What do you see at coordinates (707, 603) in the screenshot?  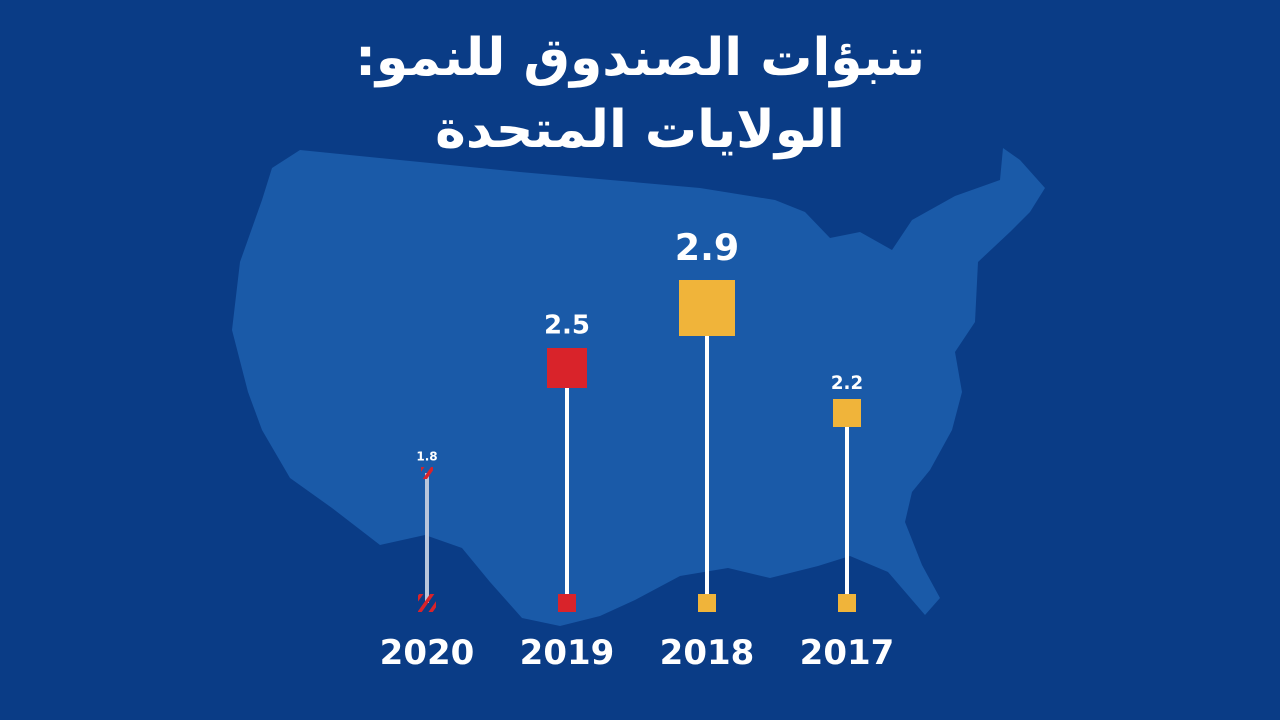 I see `base-marker-2018` at bounding box center [707, 603].